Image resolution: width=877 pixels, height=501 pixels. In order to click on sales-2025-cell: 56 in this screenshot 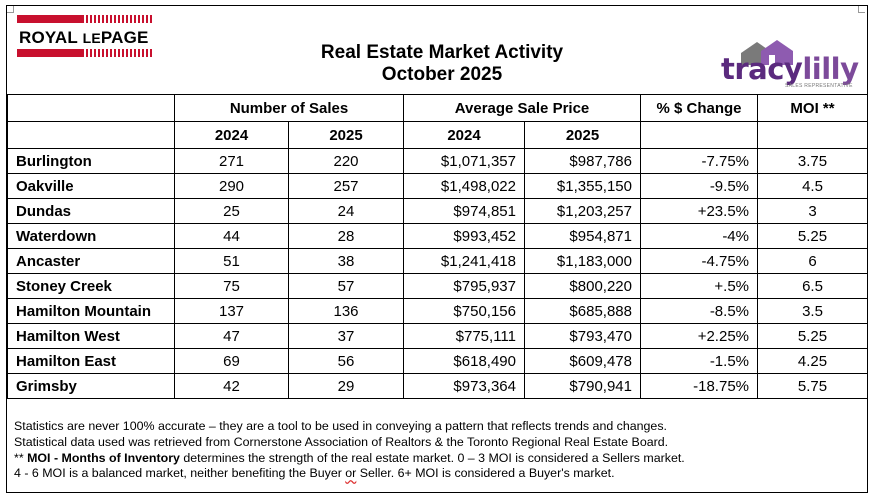, I will do `click(346, 361)`.